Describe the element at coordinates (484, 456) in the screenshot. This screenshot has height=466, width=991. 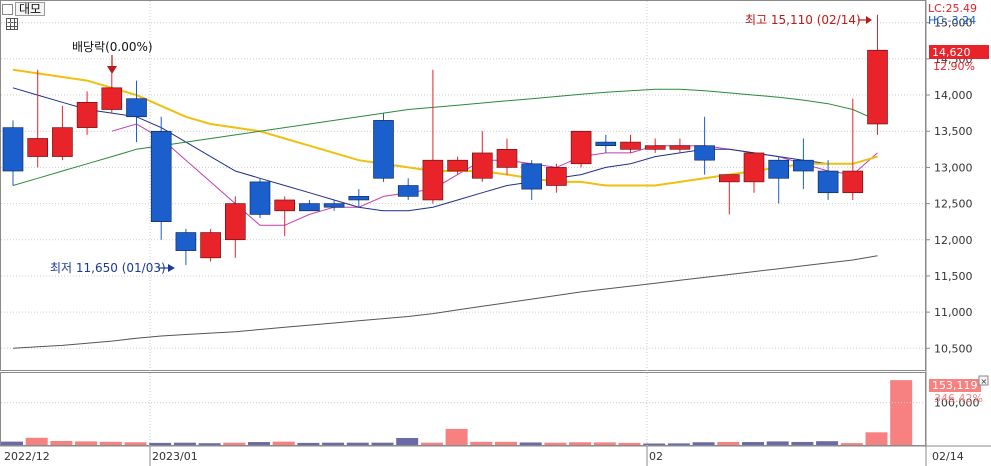
I see `x-tick-labels: 2022/12 2023/01 02 02/14` at that location.